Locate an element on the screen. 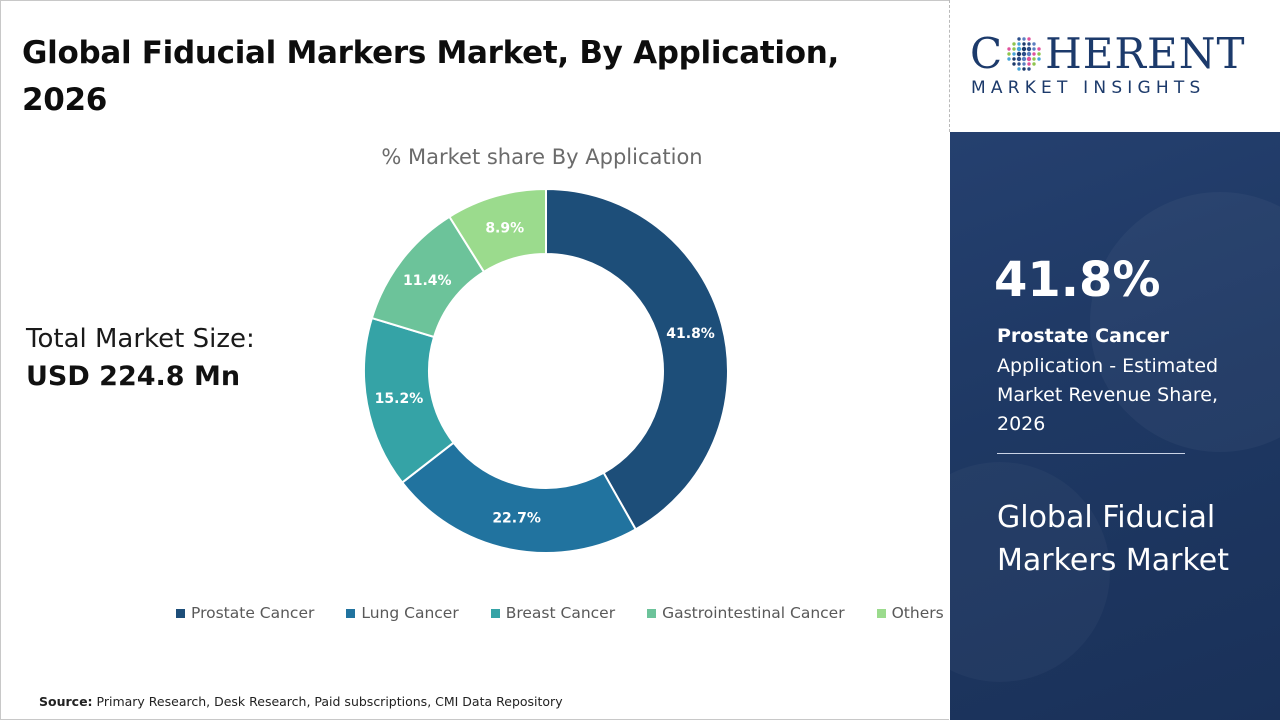  legend-label: Lung Cancer is located at coordinates (410, 613).